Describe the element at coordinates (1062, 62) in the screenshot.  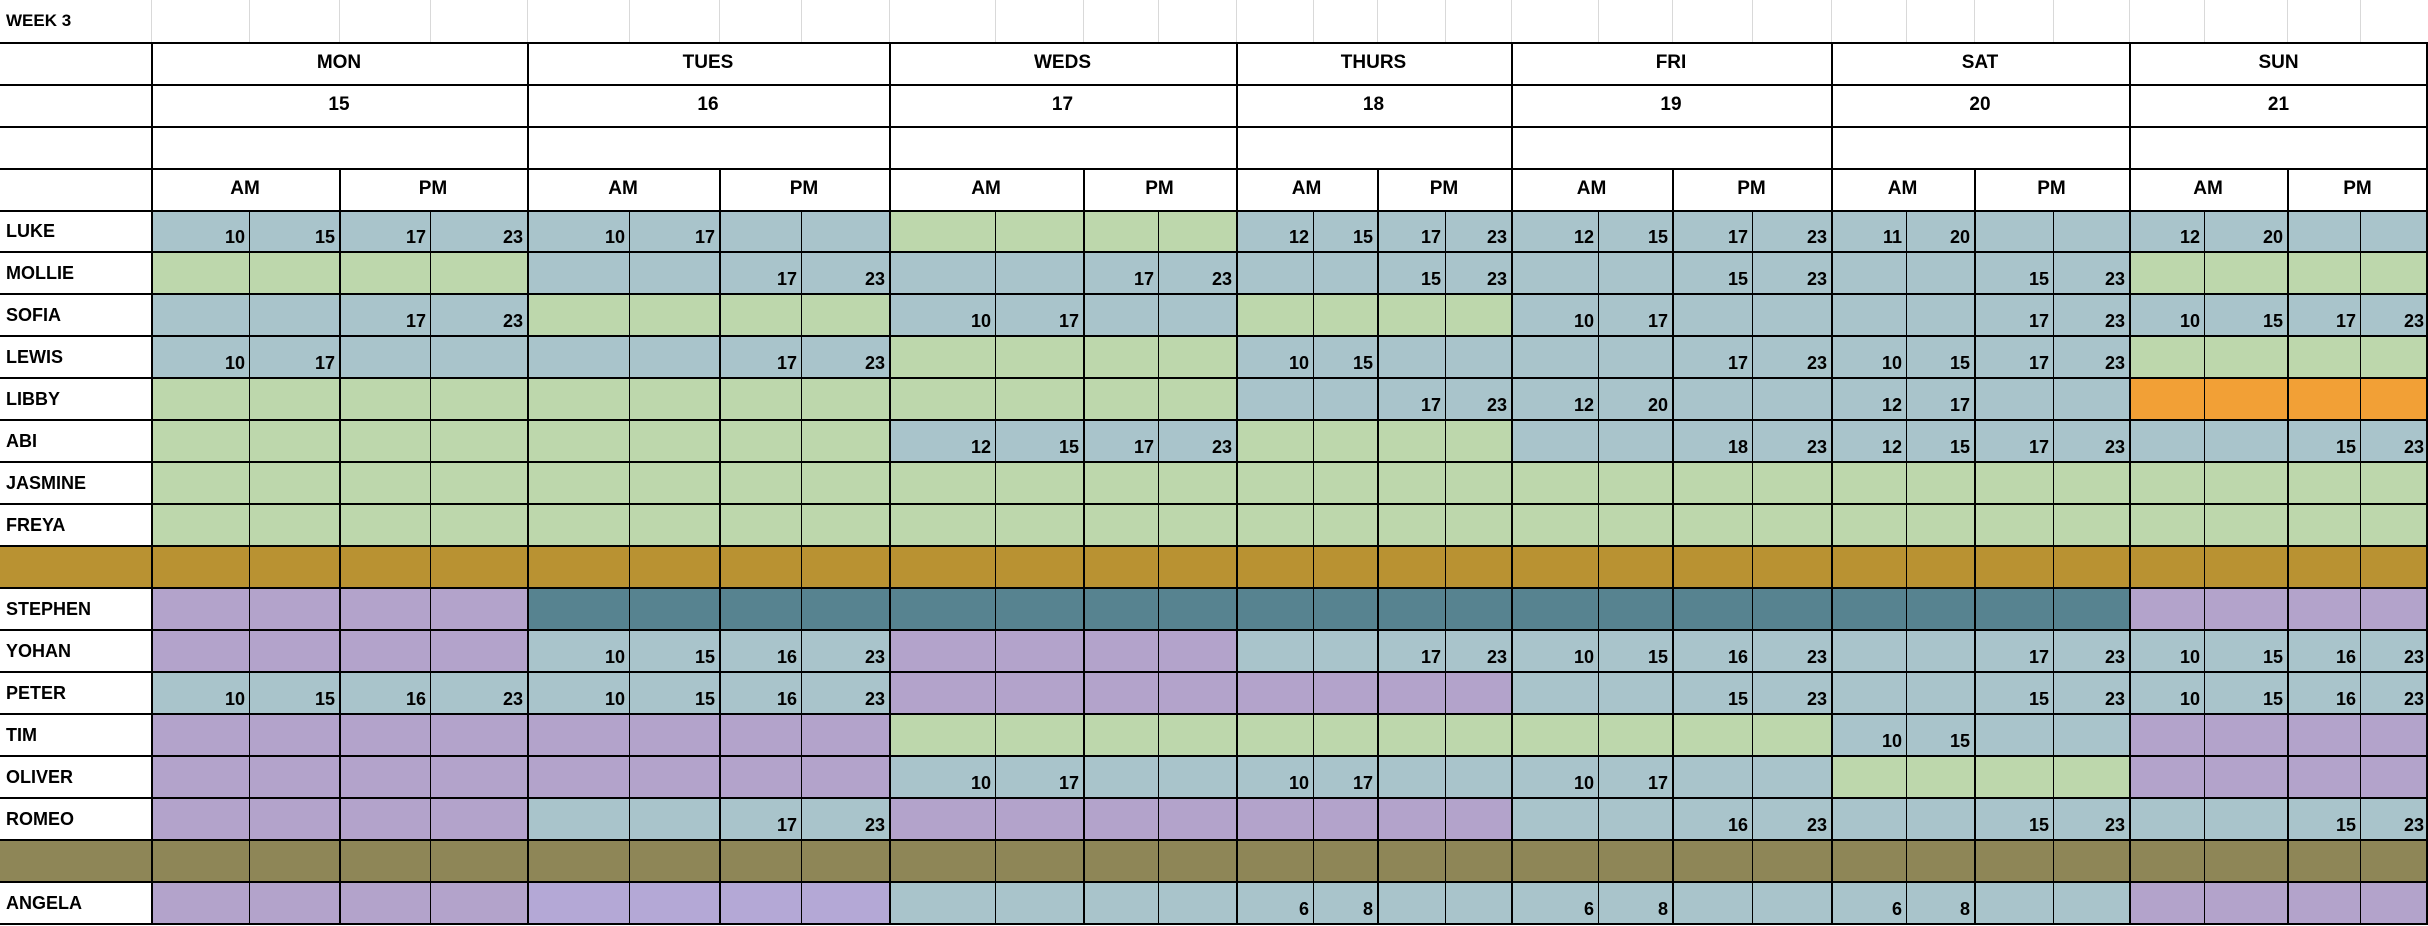
I see `day-header: WEDS` at that location.